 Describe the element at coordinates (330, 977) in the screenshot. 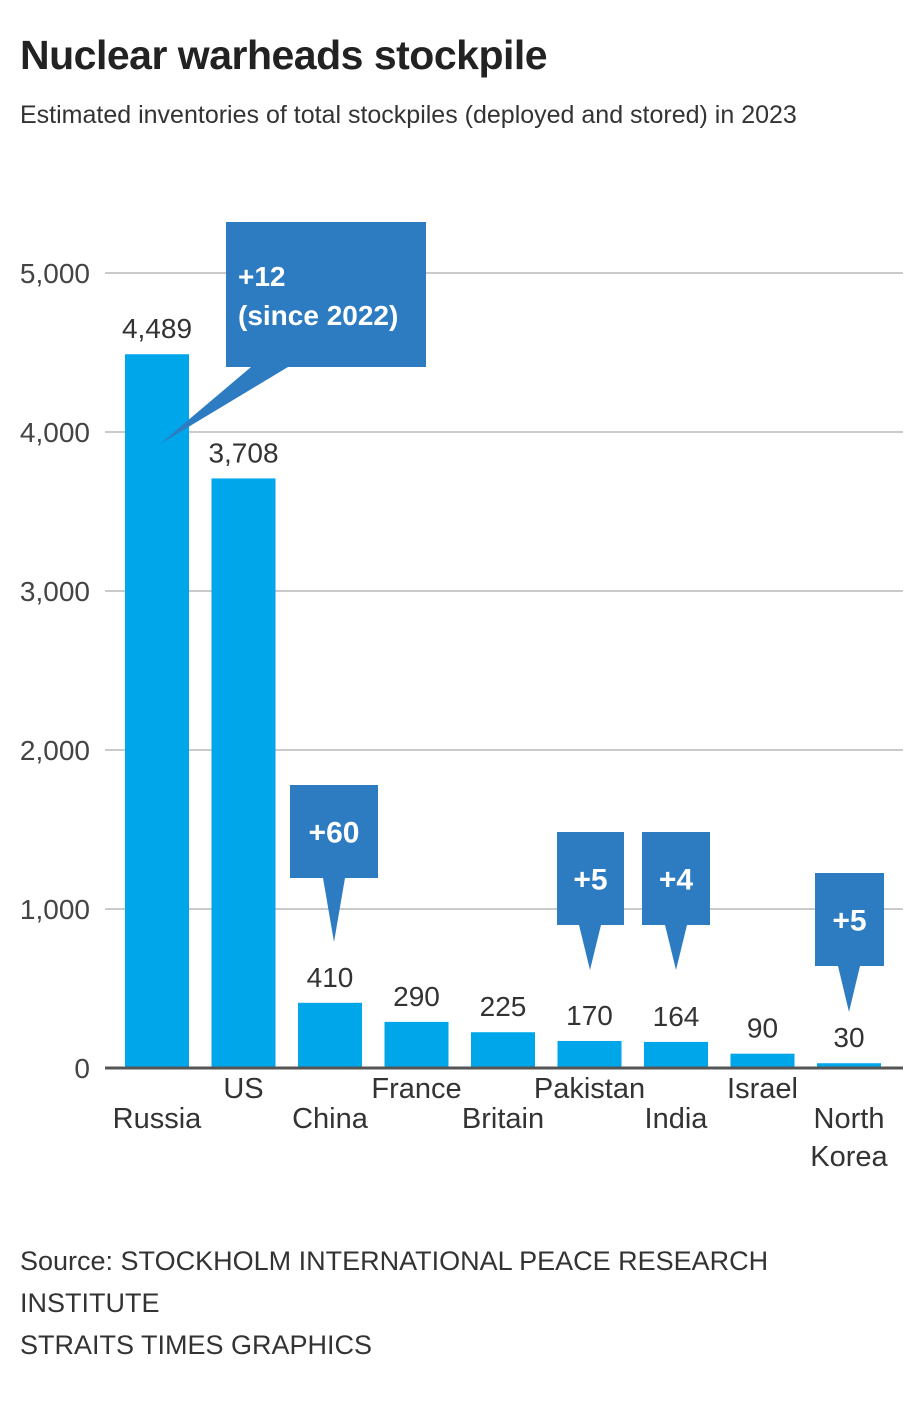

I see `value-label: 410` at that location.